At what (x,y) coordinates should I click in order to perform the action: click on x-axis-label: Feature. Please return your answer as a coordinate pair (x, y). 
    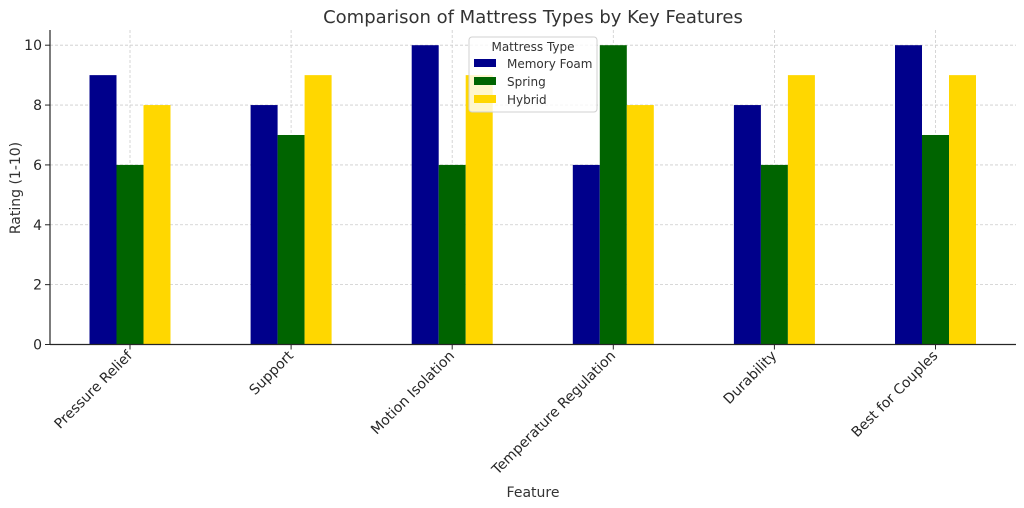
    Looking at the image, I should click on (533, 493).